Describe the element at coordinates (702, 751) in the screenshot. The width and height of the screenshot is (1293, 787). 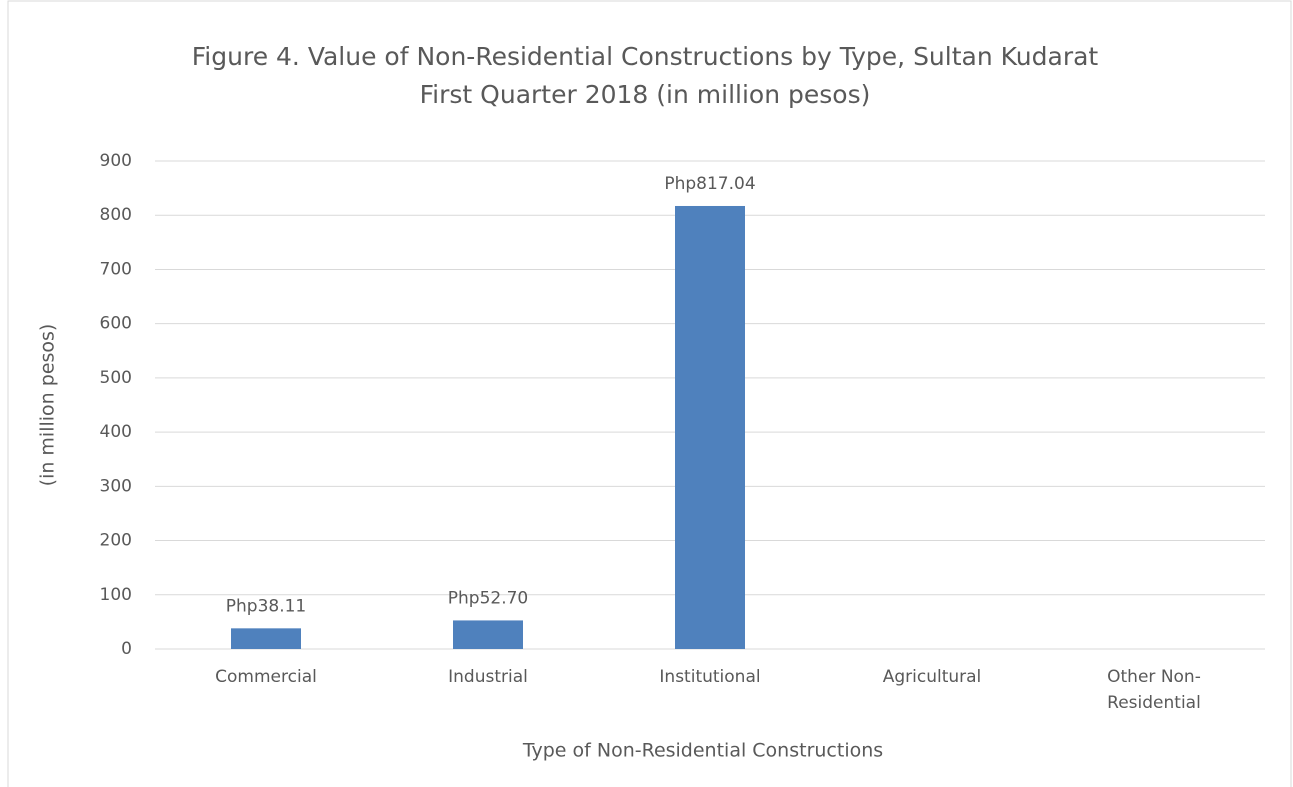
I see `x-axis-label: Type of Non-Residential Constructions` at that location.